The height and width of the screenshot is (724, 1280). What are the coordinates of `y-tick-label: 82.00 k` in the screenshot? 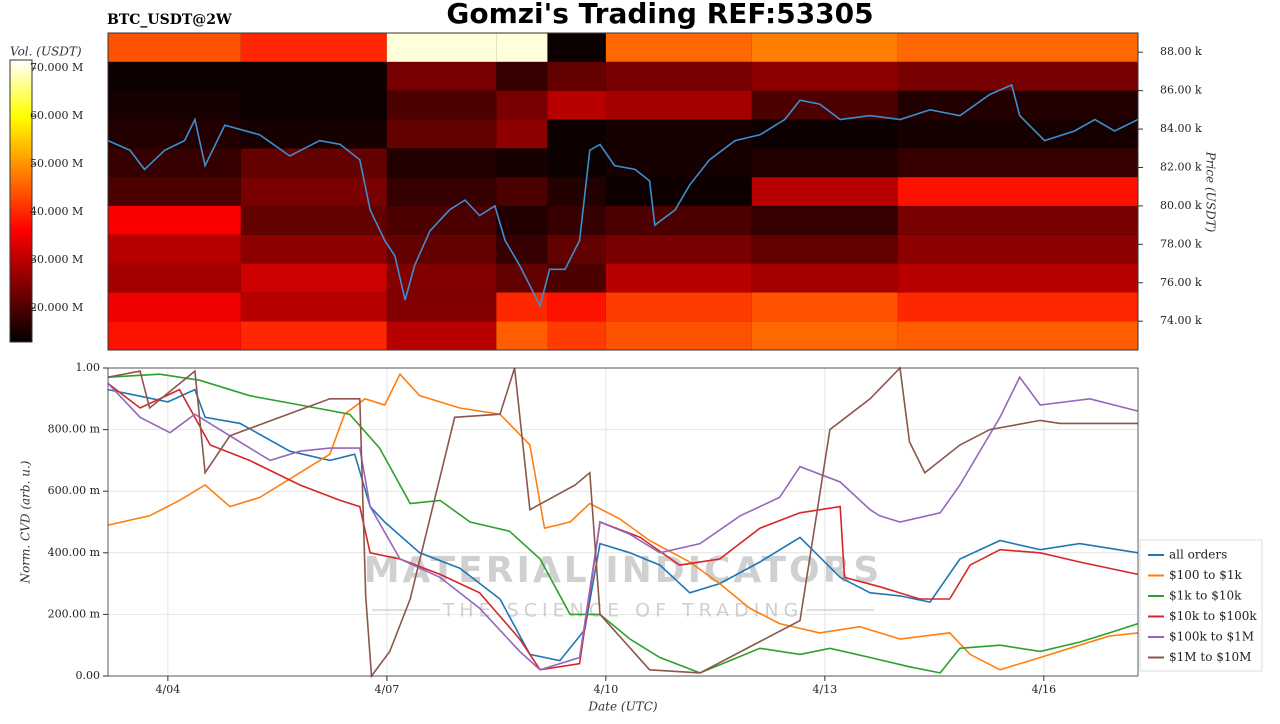 It's located at (1181, 166).